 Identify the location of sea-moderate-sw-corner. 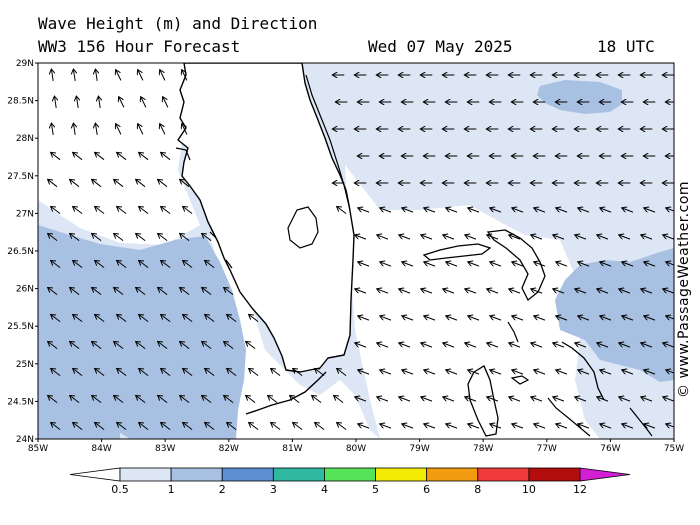
(79, 404).